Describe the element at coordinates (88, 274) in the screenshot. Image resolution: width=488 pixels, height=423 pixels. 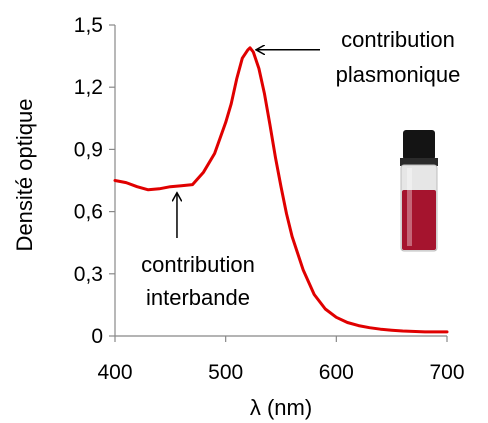
I see `y-tick-label: 0,3` at that location.